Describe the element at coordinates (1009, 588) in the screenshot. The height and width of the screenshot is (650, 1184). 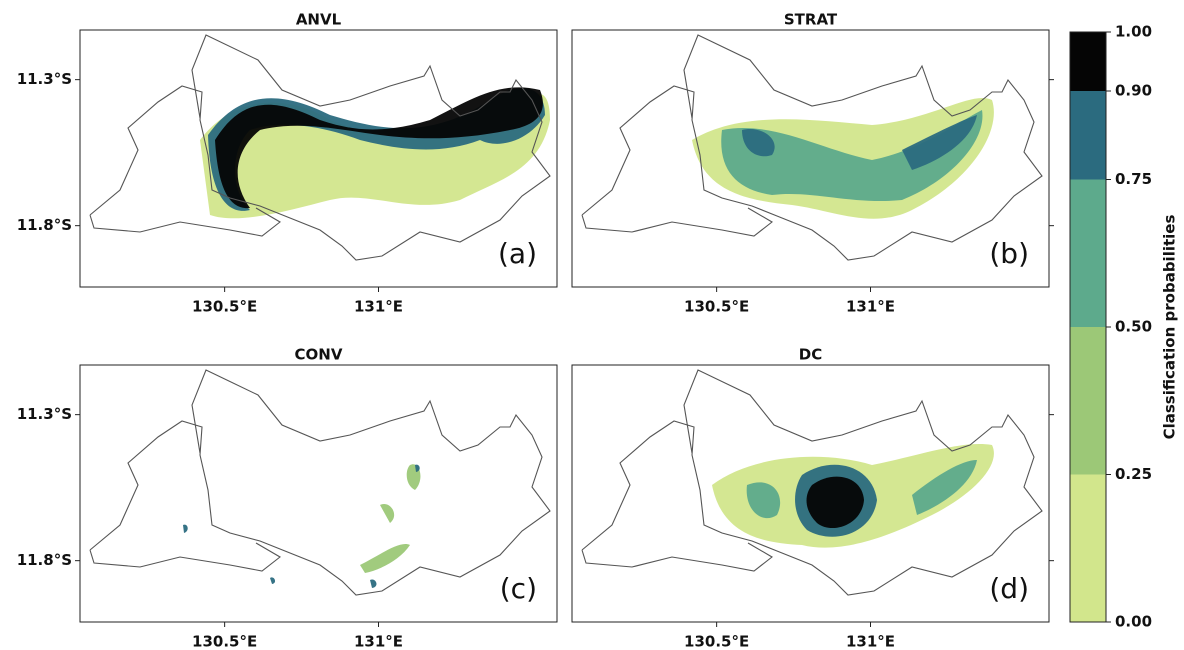
I see `panel-label: (d)` at that location.